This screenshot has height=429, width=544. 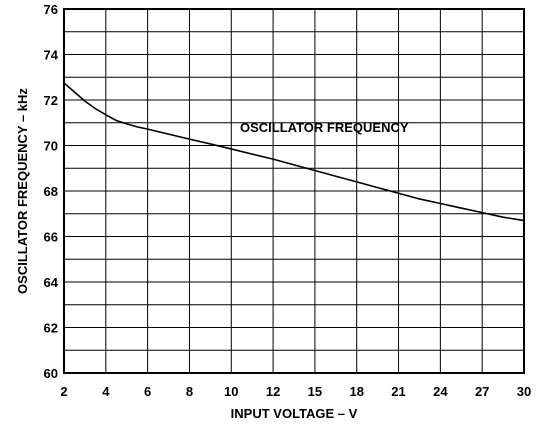 I want to click on y-tick-label: 66, so click(x=51, y=237).